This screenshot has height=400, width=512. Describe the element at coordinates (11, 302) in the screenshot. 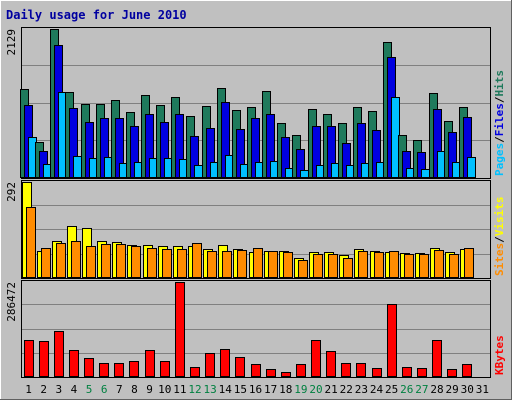

I see `panel-bottom-ymax-label: 286472` at that location.